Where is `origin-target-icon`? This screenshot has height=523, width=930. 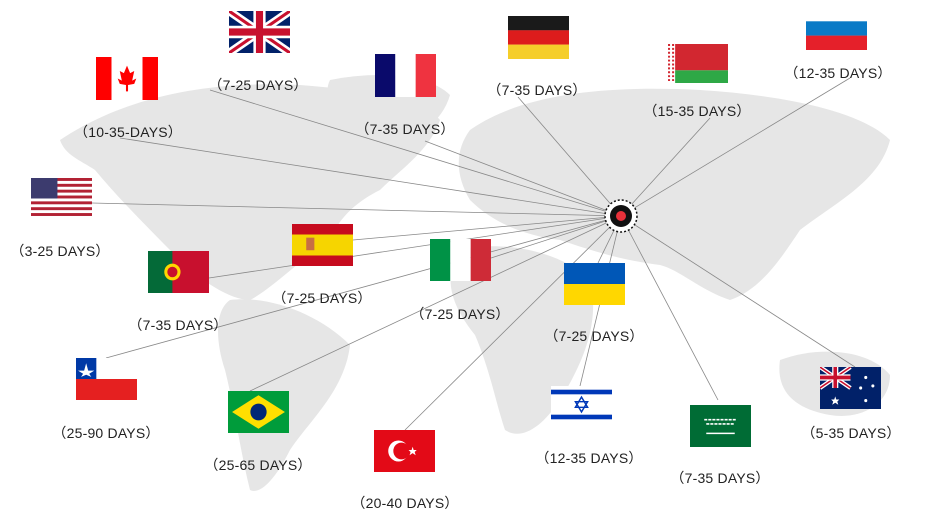
origin-target-icon is located at coordinates (621, 216).